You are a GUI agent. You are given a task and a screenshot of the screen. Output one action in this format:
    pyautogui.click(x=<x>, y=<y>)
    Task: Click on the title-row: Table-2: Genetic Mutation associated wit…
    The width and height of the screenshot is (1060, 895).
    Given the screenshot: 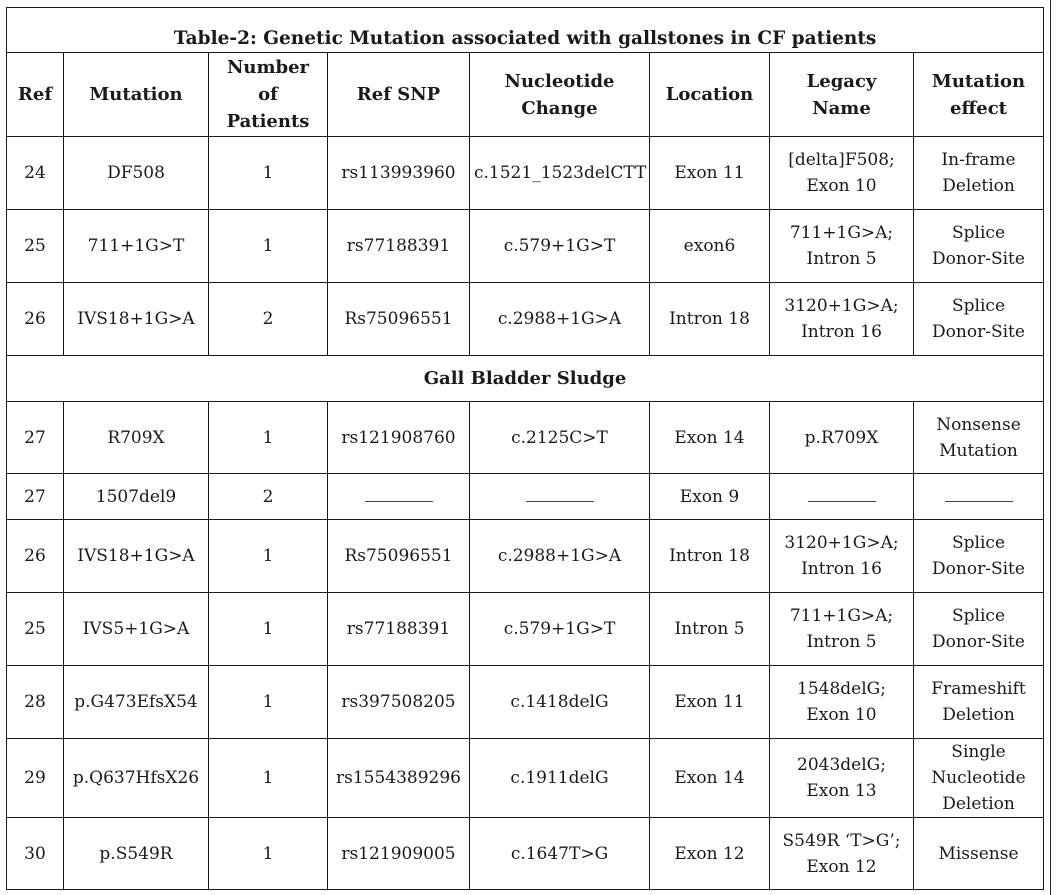 What is the action you would take?
    pyautogui.click(x=525, y=30)
    